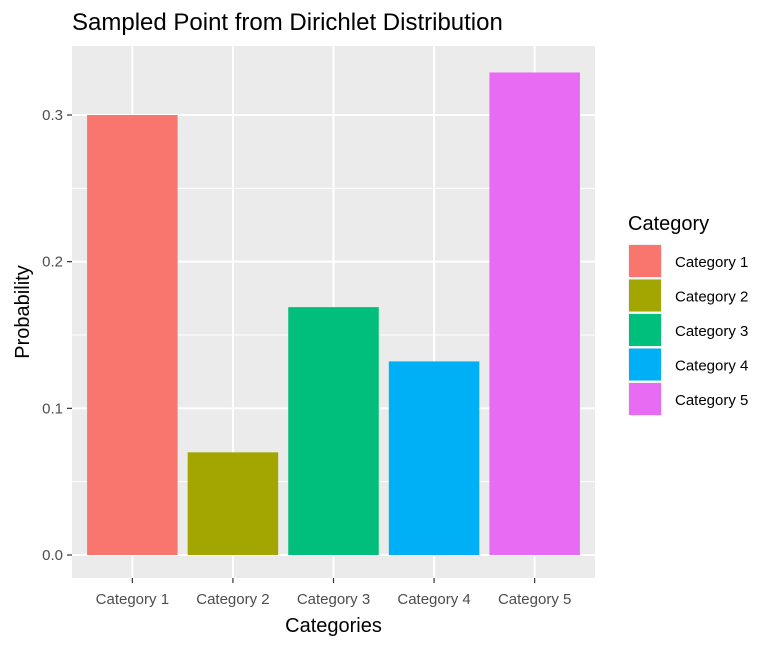  I want to click on y-axis-title: Probability, so click(23, 311).